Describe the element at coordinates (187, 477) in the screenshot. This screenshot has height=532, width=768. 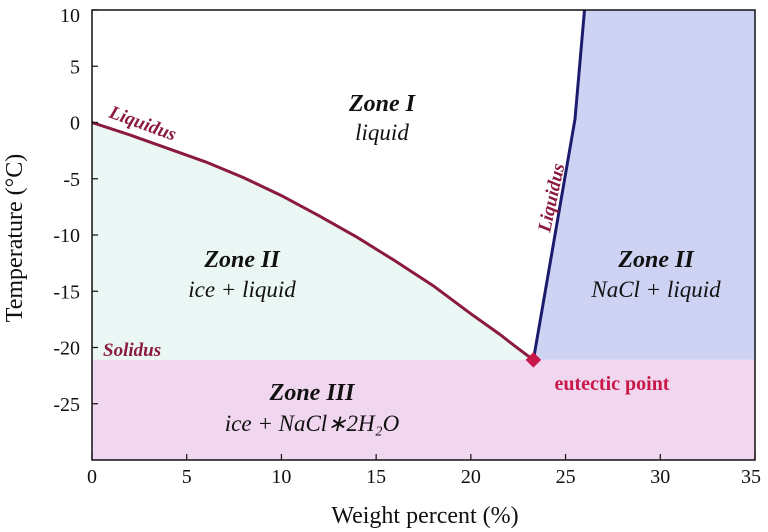
I see `x-tick-label: 5` at that location.